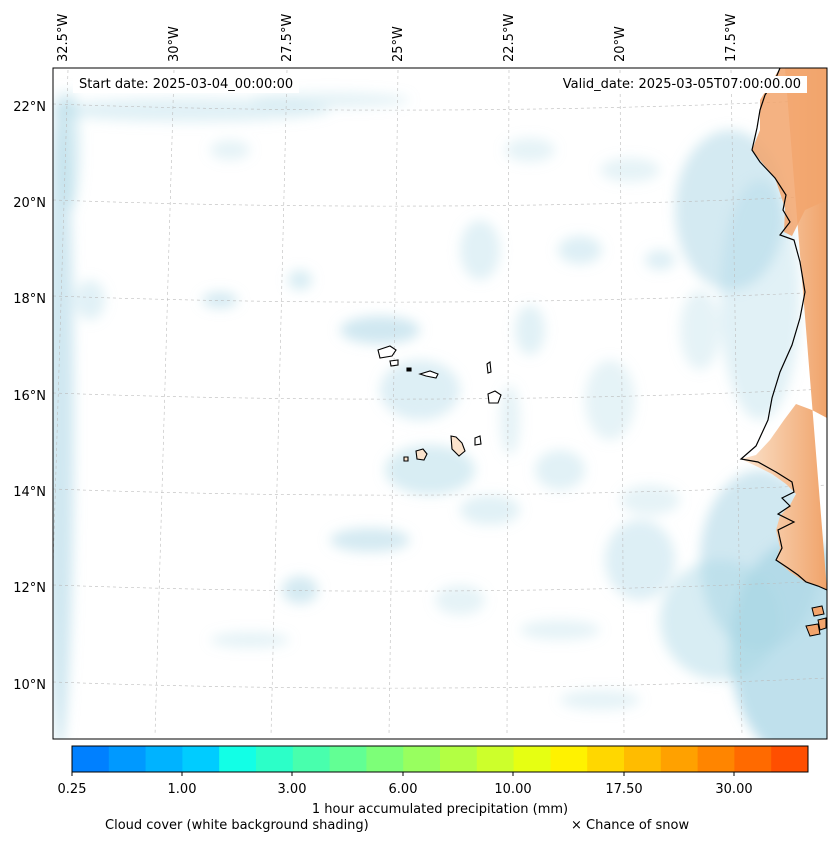 This screenshot has height=844, width=837. What do you see at coordinates (63, 38) in the screenshot?
I see `longitude-label: 32.5°W` at bounding box center [63, 38].